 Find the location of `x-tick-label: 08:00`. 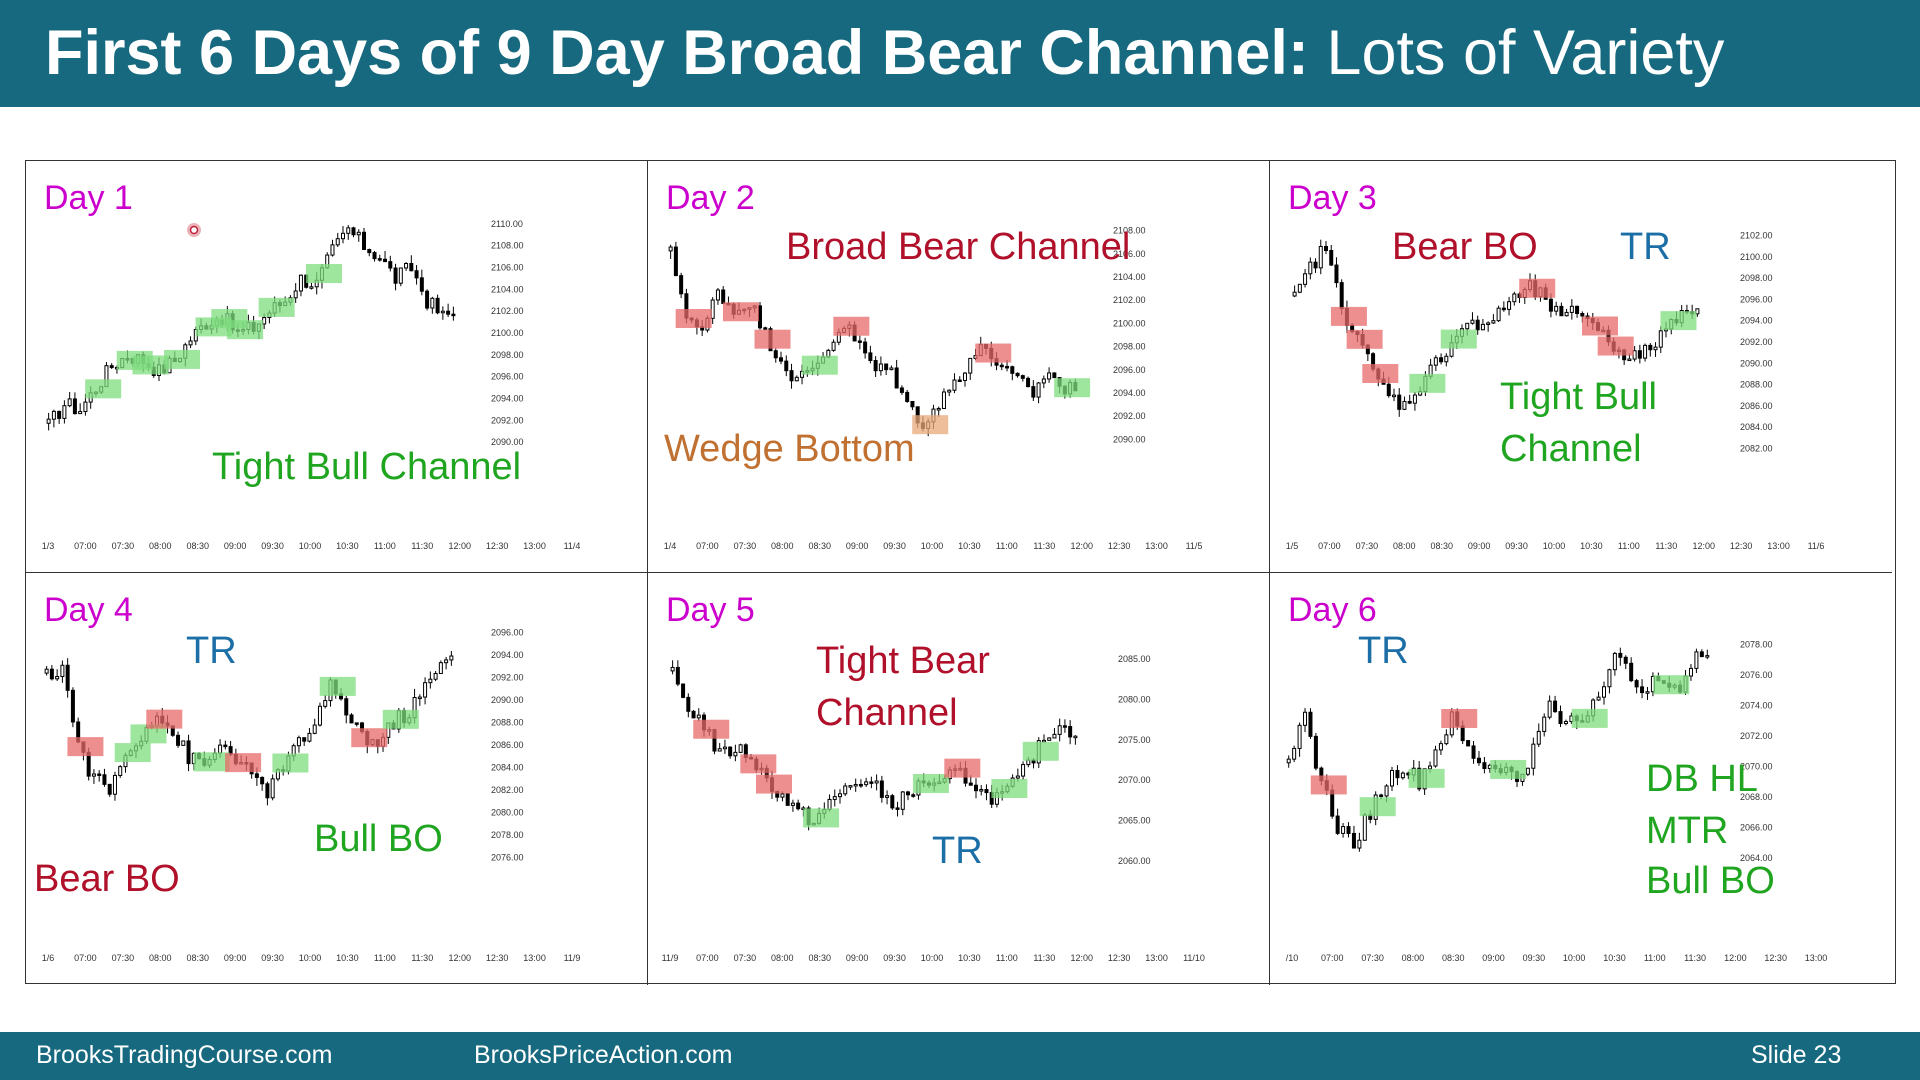

x-tick-label: 08:00 is located at coordinates (160, 958).